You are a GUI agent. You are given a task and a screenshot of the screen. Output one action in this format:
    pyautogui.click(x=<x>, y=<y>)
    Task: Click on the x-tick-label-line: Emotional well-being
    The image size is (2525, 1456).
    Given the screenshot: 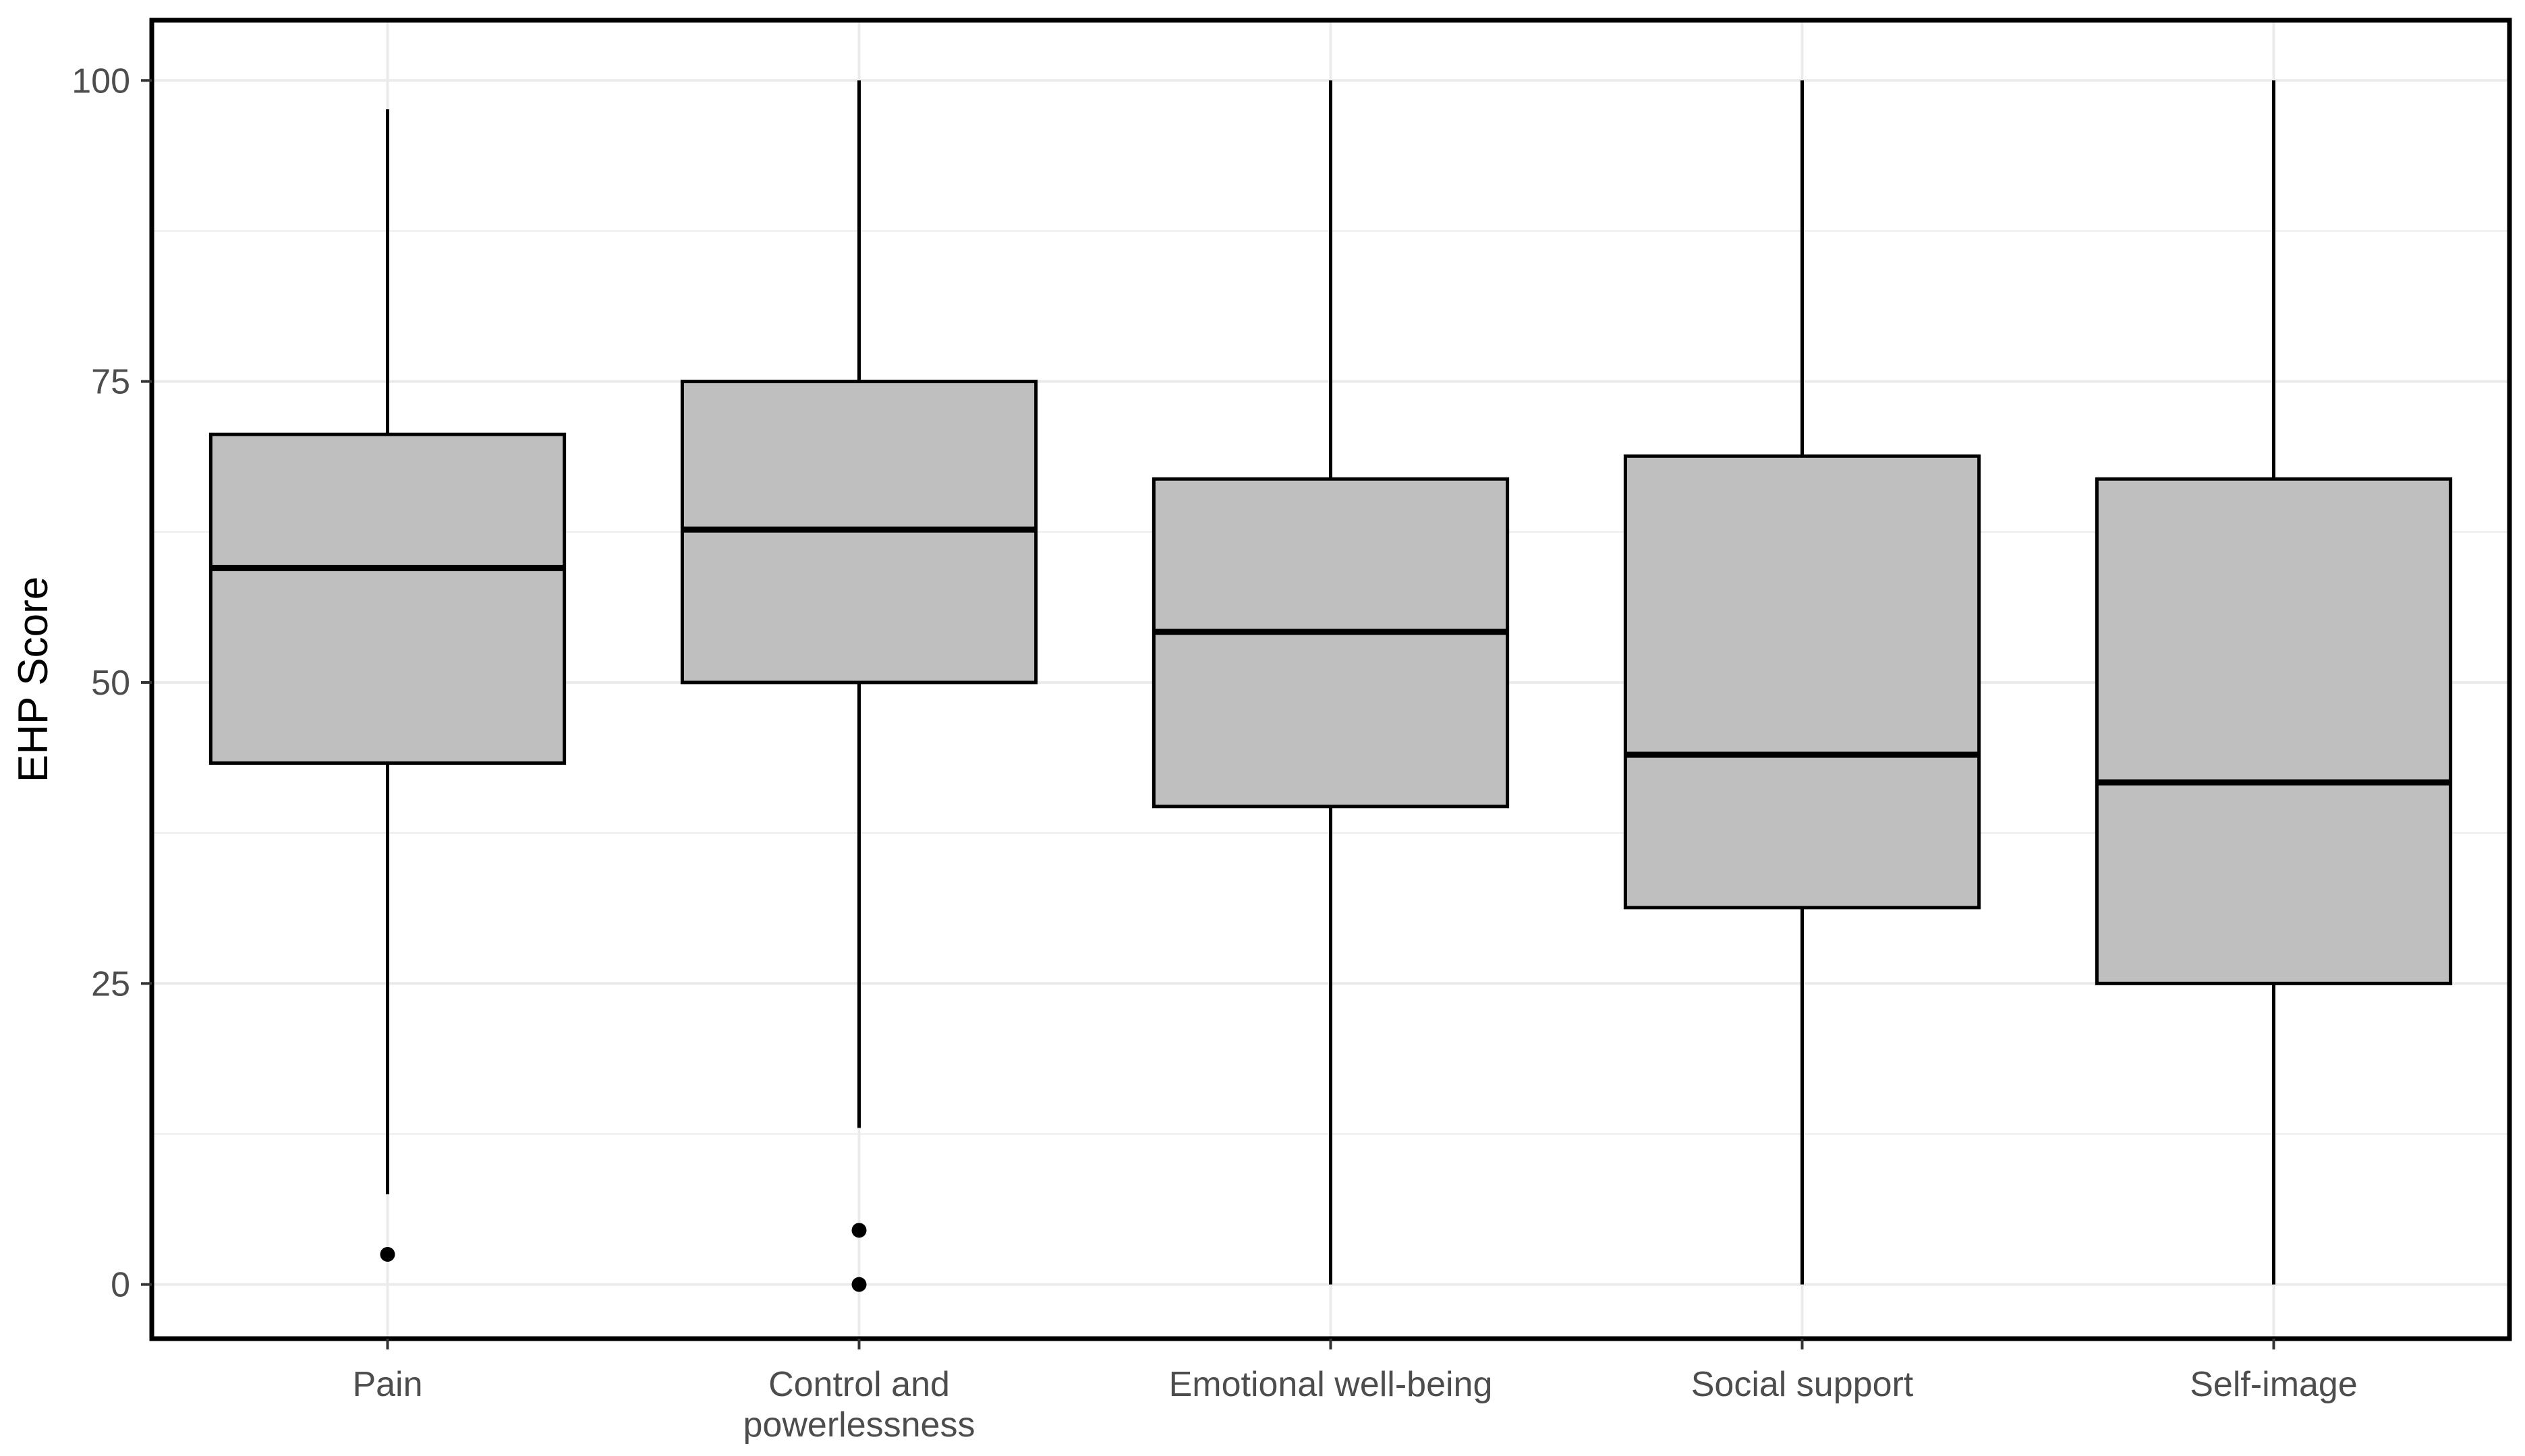 What is the action you would take?
    pyautogui.click(x=1331, y=1384)
    